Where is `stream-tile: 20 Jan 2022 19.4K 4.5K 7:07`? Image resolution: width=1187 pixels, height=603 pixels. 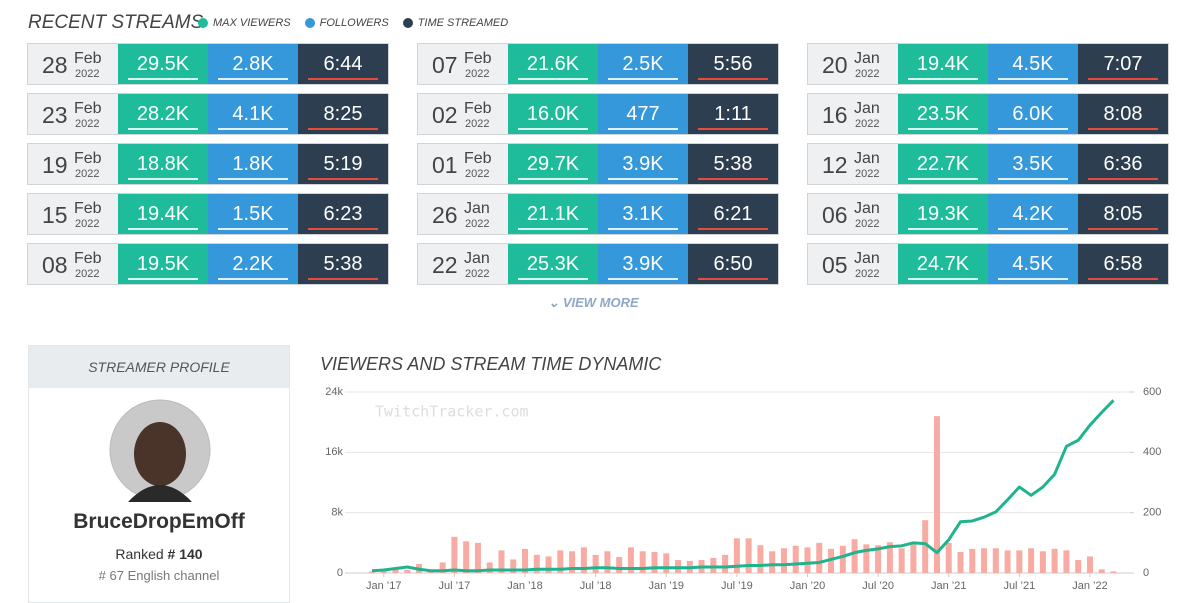 stream-tile: 20 Jan 2022 19.4K 4.5K 7:07 is located at coordinates (988, 64).